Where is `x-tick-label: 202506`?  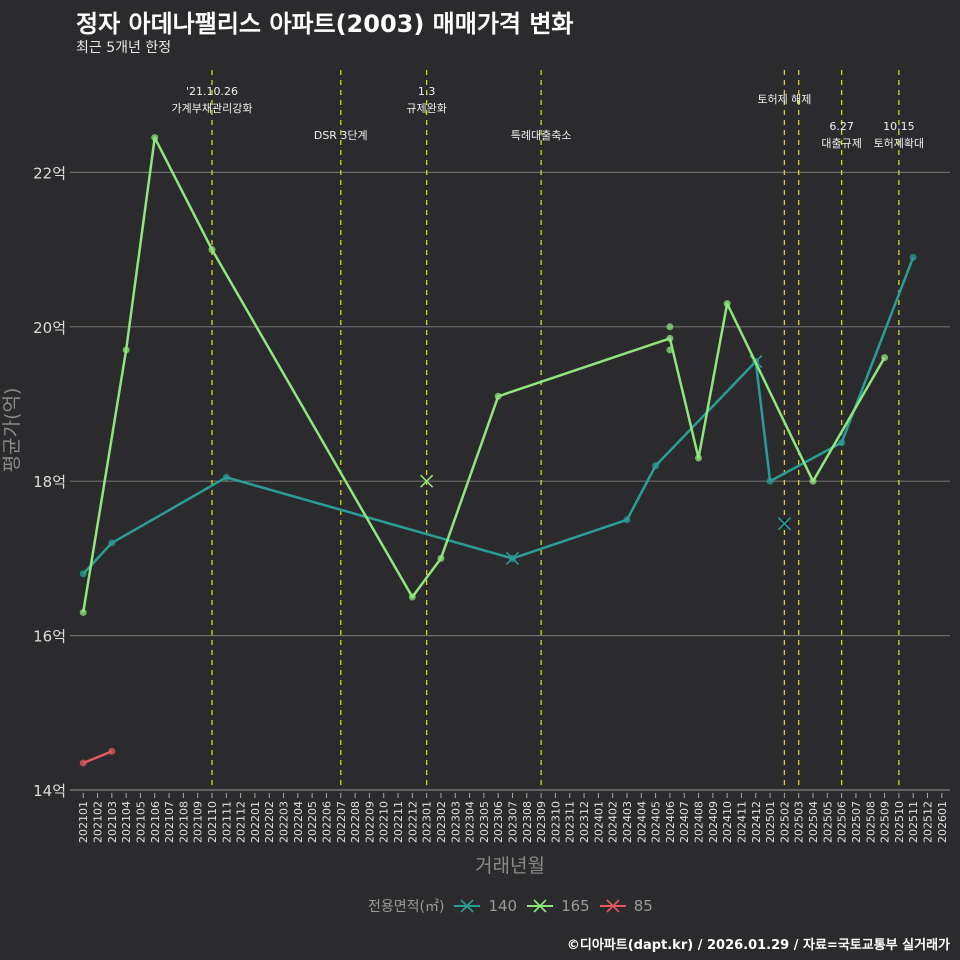 x-tick-label: 202506 is located at coordinates (842, 822).